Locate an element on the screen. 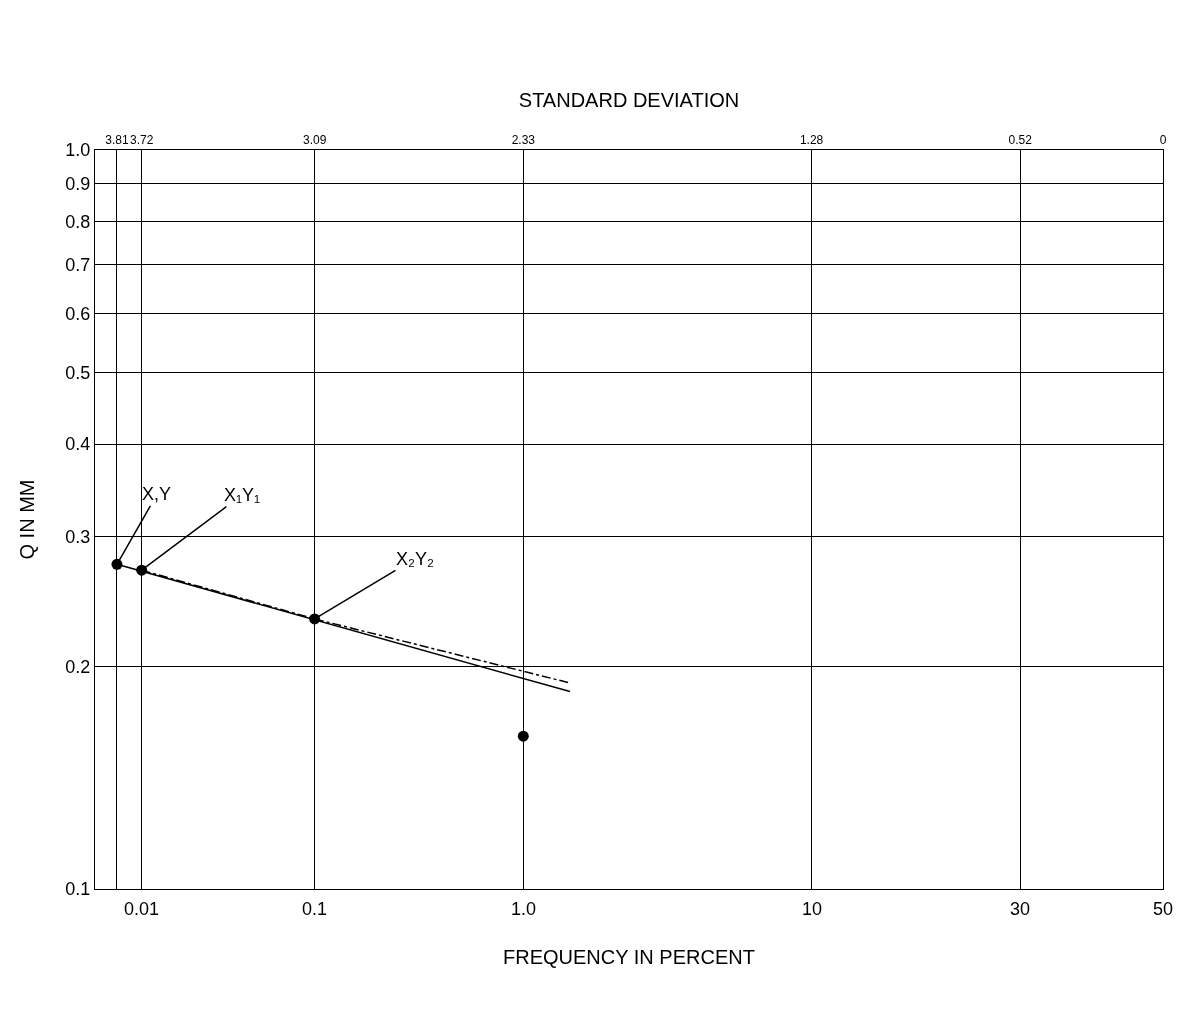  x-tick-label: 2.33 is located at coordinates (523, 140).